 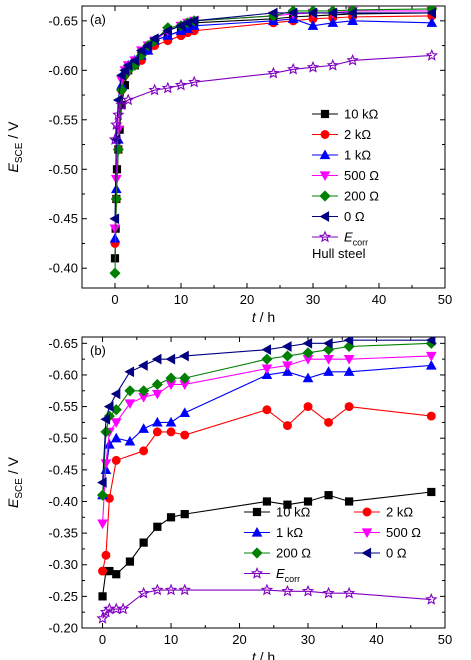 I want to click on y-tick-label: -0.40, so click(x=63, y=501).